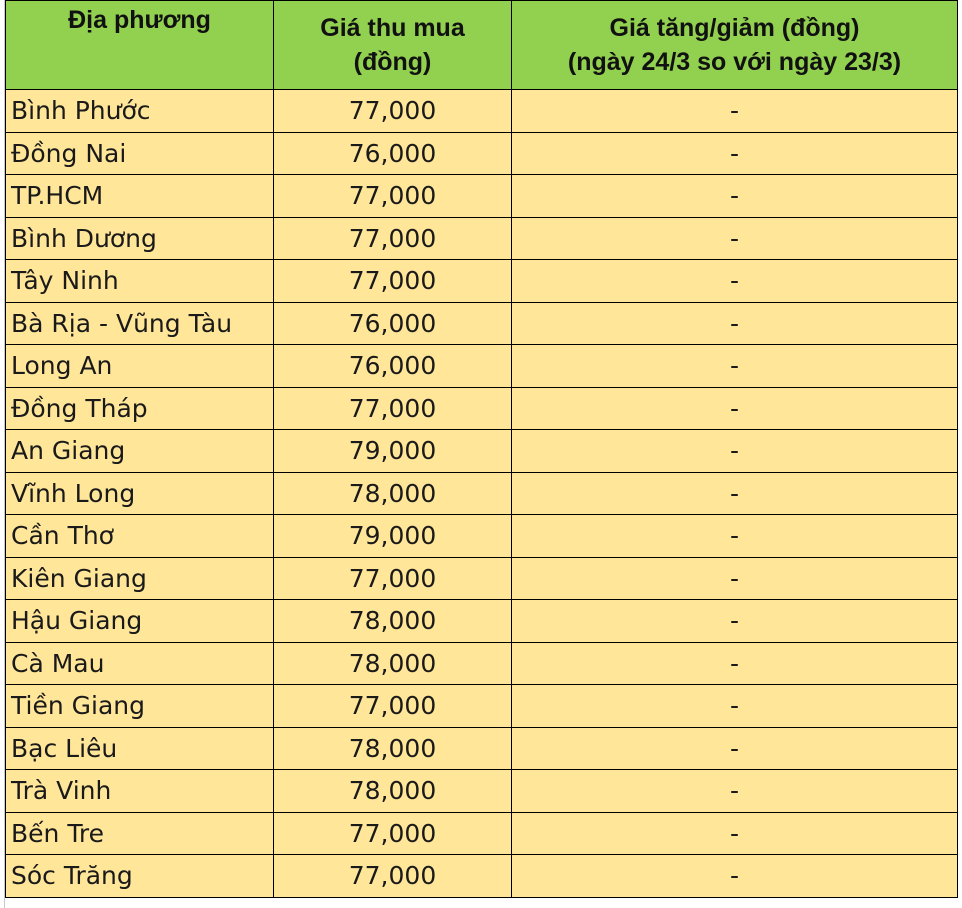 The width and height of the screenshot is (962, 908). What do you see at coordinates (139, 408) in the screenshot?
I see `cell-location: Đồng Tháp` at bounding box center [139, 408].